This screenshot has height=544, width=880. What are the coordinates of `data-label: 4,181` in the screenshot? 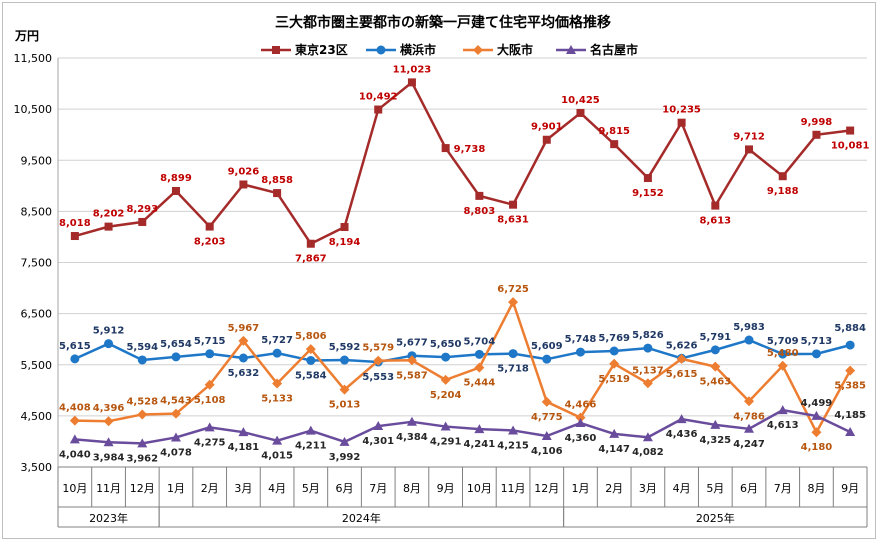 It's located at (244, 447).